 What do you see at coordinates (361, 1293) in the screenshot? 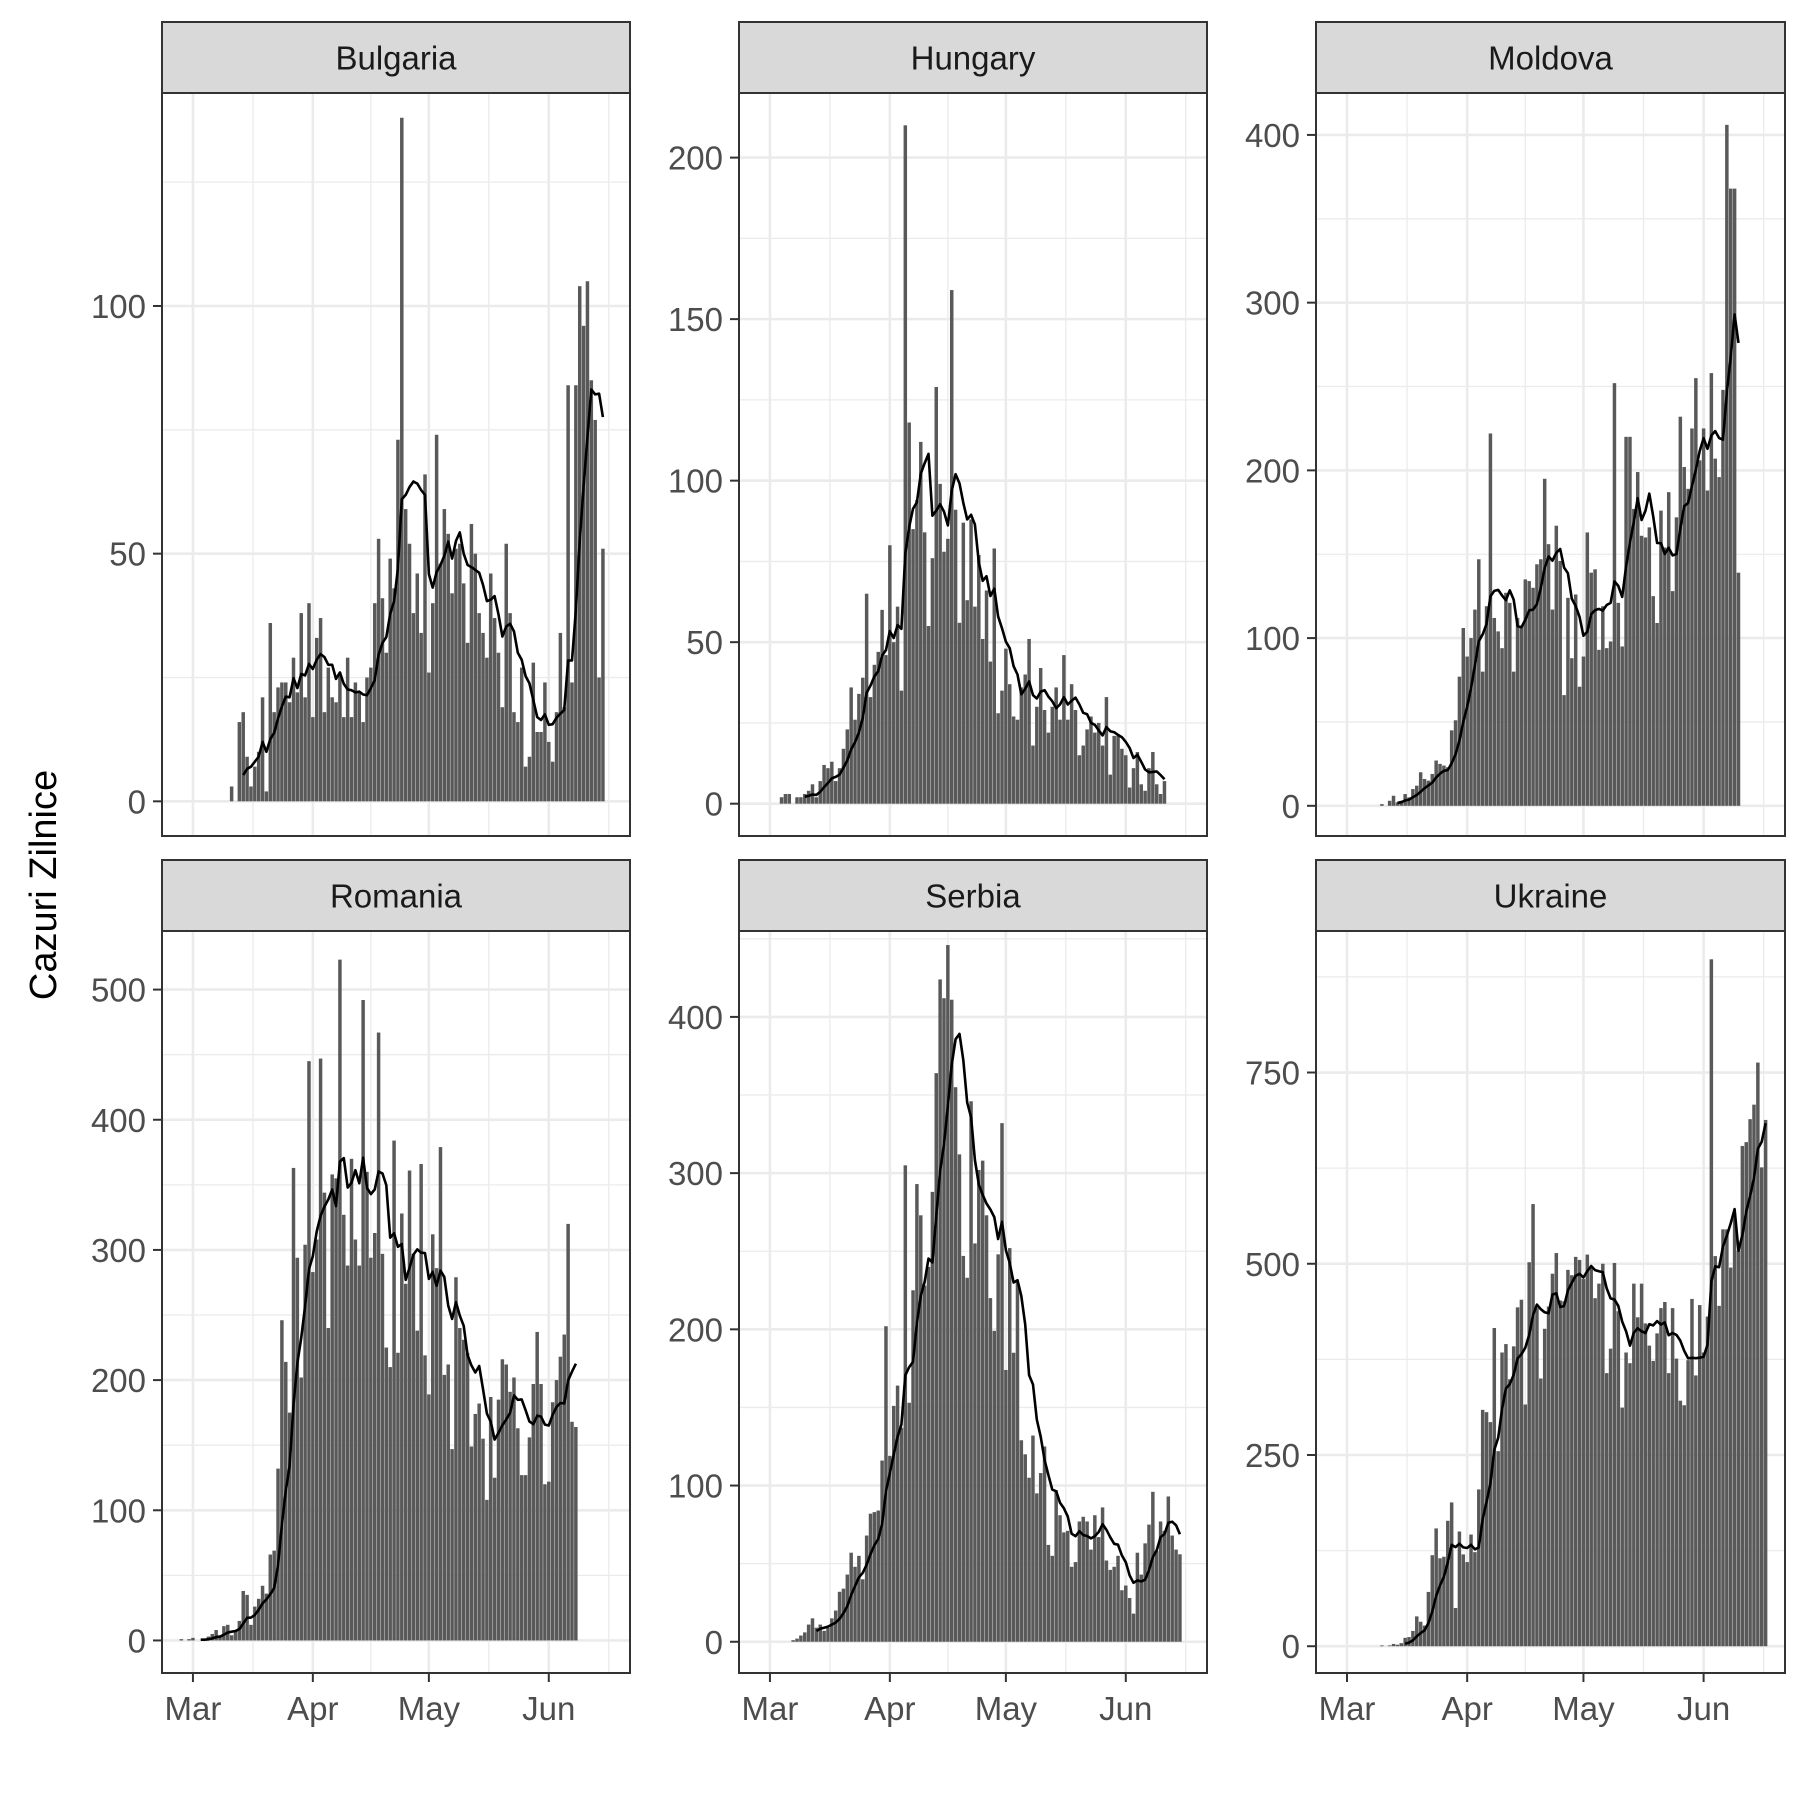
I see `panel-romania: Romania 0 100 200 300 400 500 Mar Apr May Jun` at bounding box center [361, 1293].